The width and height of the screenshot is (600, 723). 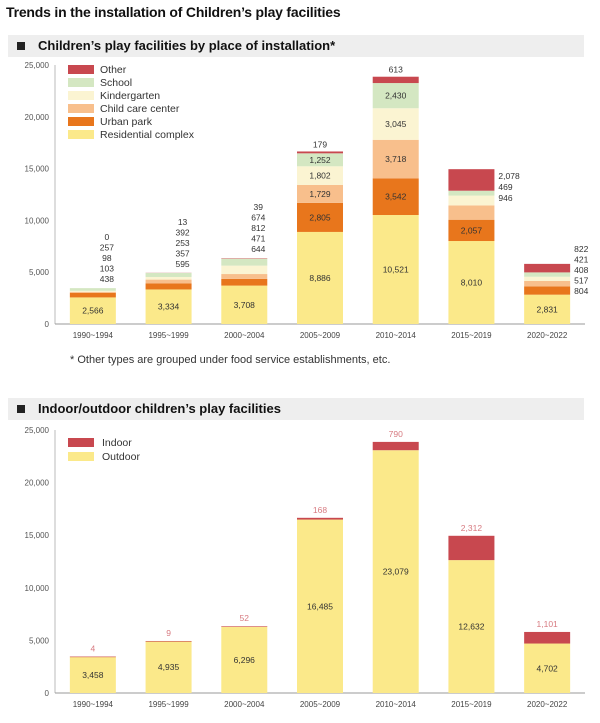 What do you see at coordinates (92, 649) in the screenshot?
I see `data-label-indoor: 4` at bounding box center [92, 649].